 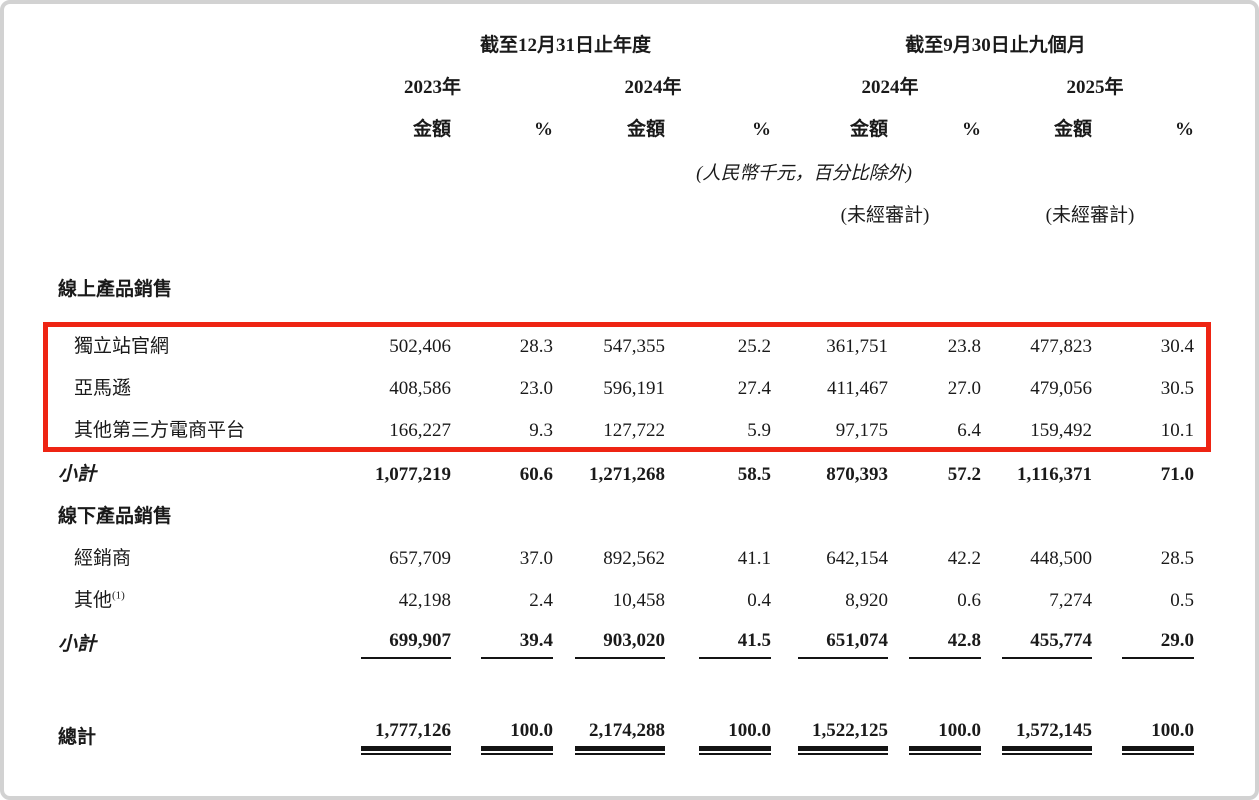 I want to click on header-period-groups: 截至12月31日止年度 截至9月30日止九個月, so click(x=625, y=46).